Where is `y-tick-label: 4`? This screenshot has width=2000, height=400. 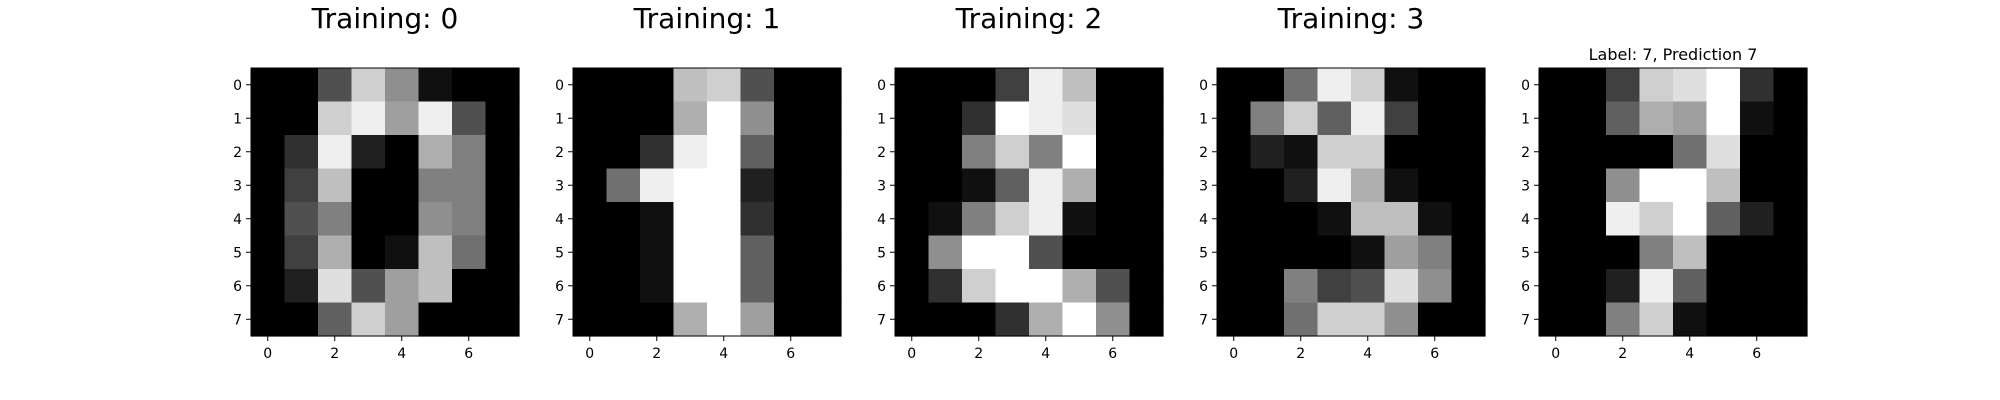
y-tick-label: 4 is located at coordinates (1525, 220).